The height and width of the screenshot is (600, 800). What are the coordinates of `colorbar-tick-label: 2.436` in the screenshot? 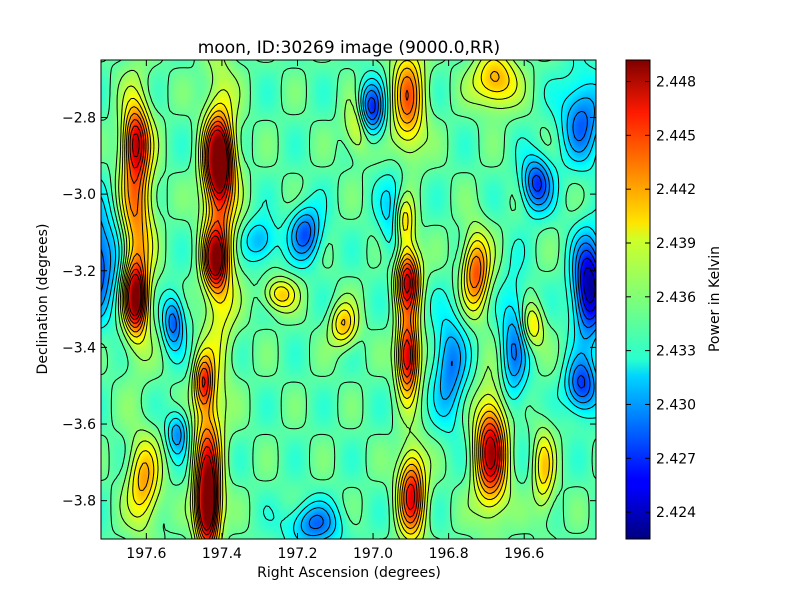 It's located at (676, 298).